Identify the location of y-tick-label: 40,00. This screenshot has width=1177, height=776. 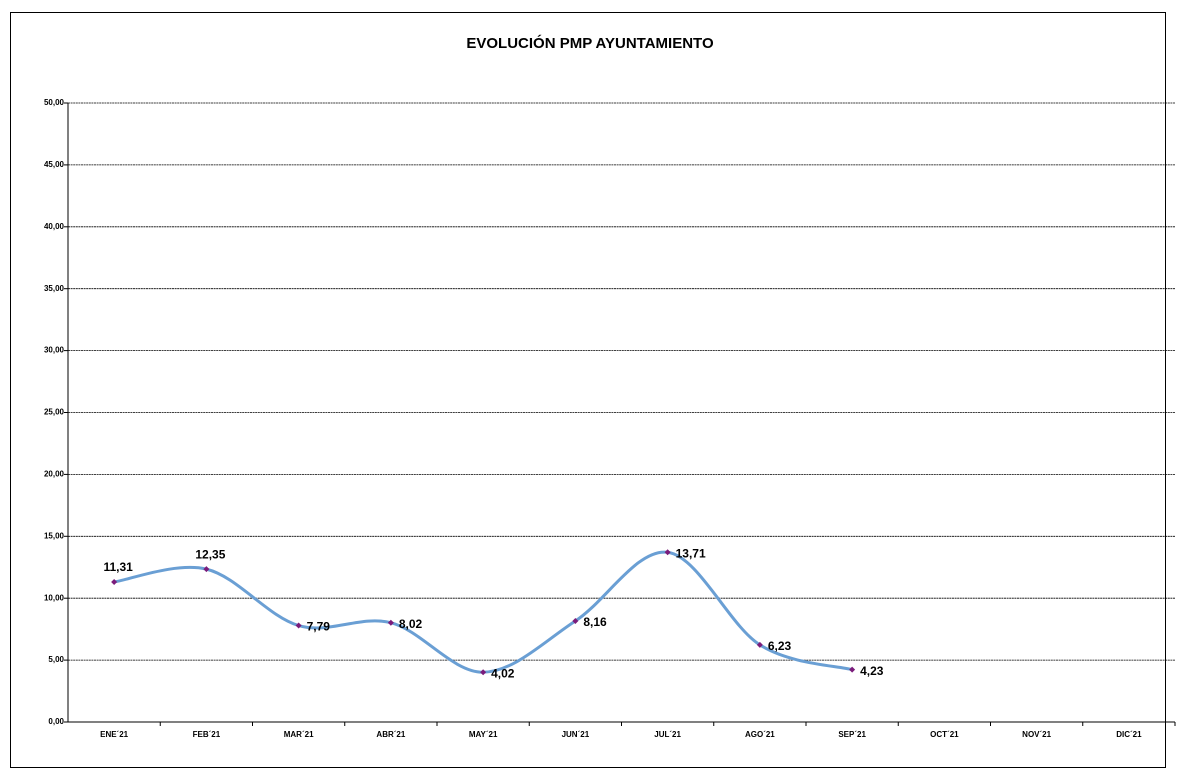
(54, 226).